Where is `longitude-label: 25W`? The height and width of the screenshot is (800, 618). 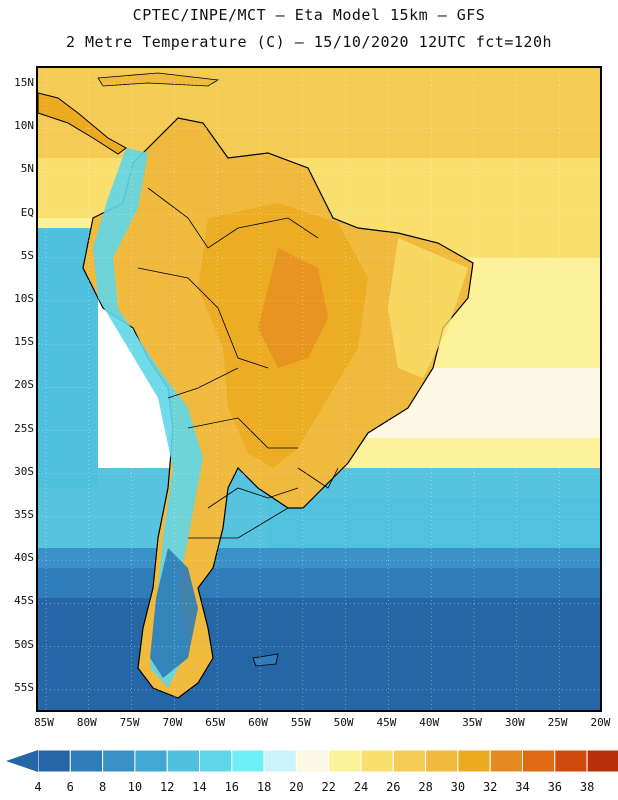 longitude-label: 25W is located at coordinates (557, 722).